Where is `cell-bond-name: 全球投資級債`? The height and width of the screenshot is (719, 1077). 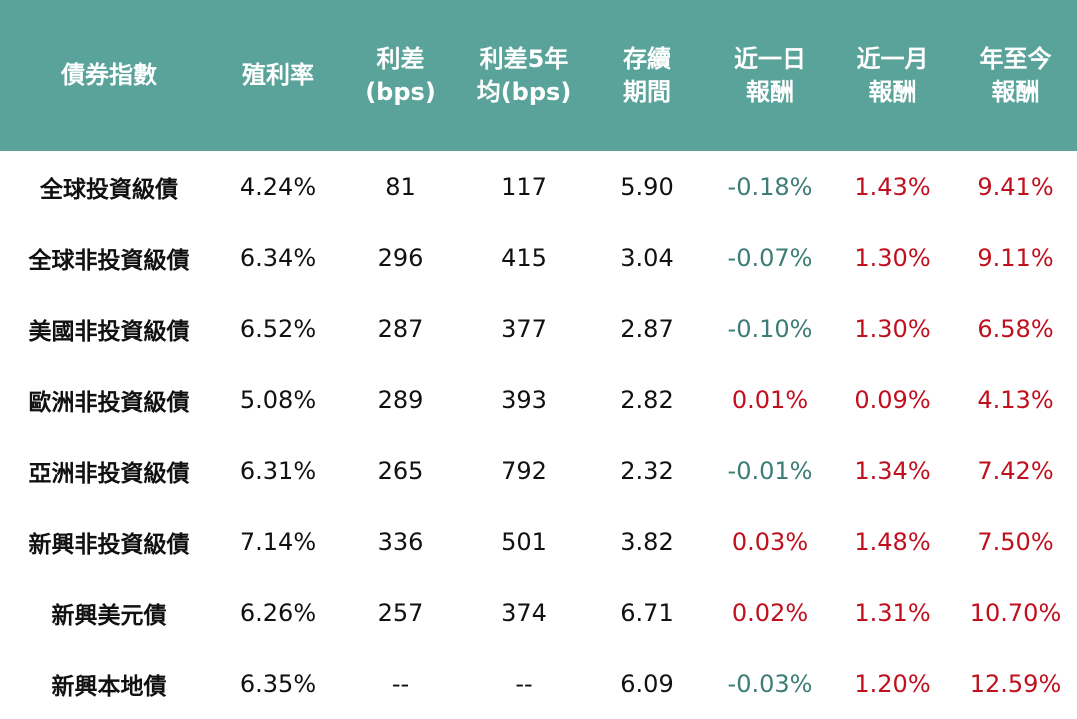
cell-bond-name: 全球投資級債 is located at coordinates (109, 189).